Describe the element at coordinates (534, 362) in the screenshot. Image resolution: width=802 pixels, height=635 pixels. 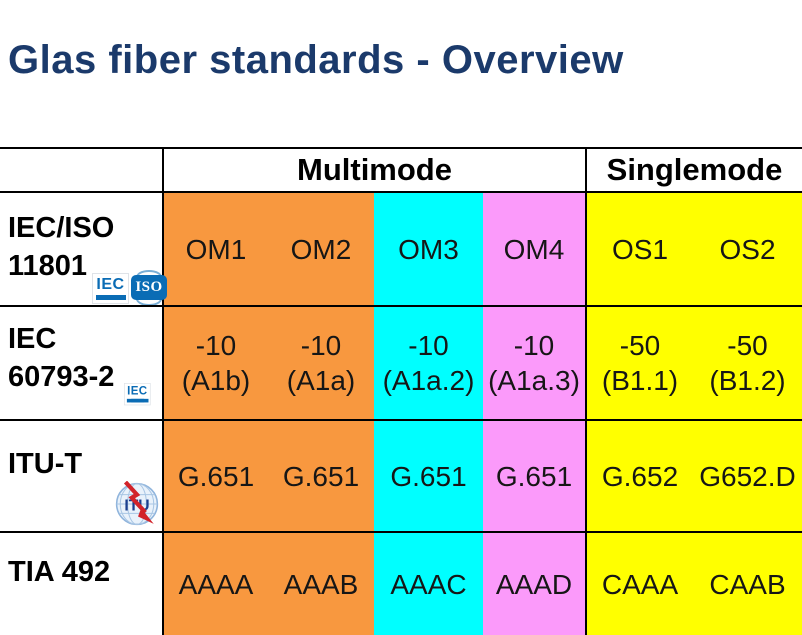
I see `cell-r2c4: -10 (A1a.3)` at that location.